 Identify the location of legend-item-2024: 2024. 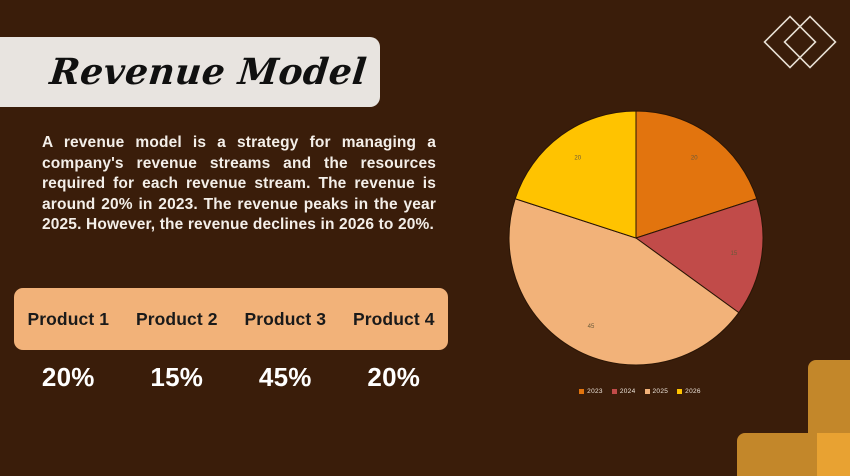
(623, 391).